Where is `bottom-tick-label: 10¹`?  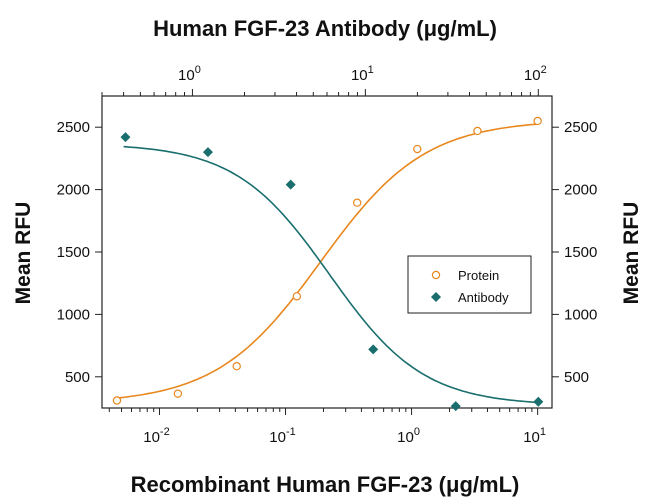 bottom-tick-label: 10¹ is located at coordinates (534, 436).